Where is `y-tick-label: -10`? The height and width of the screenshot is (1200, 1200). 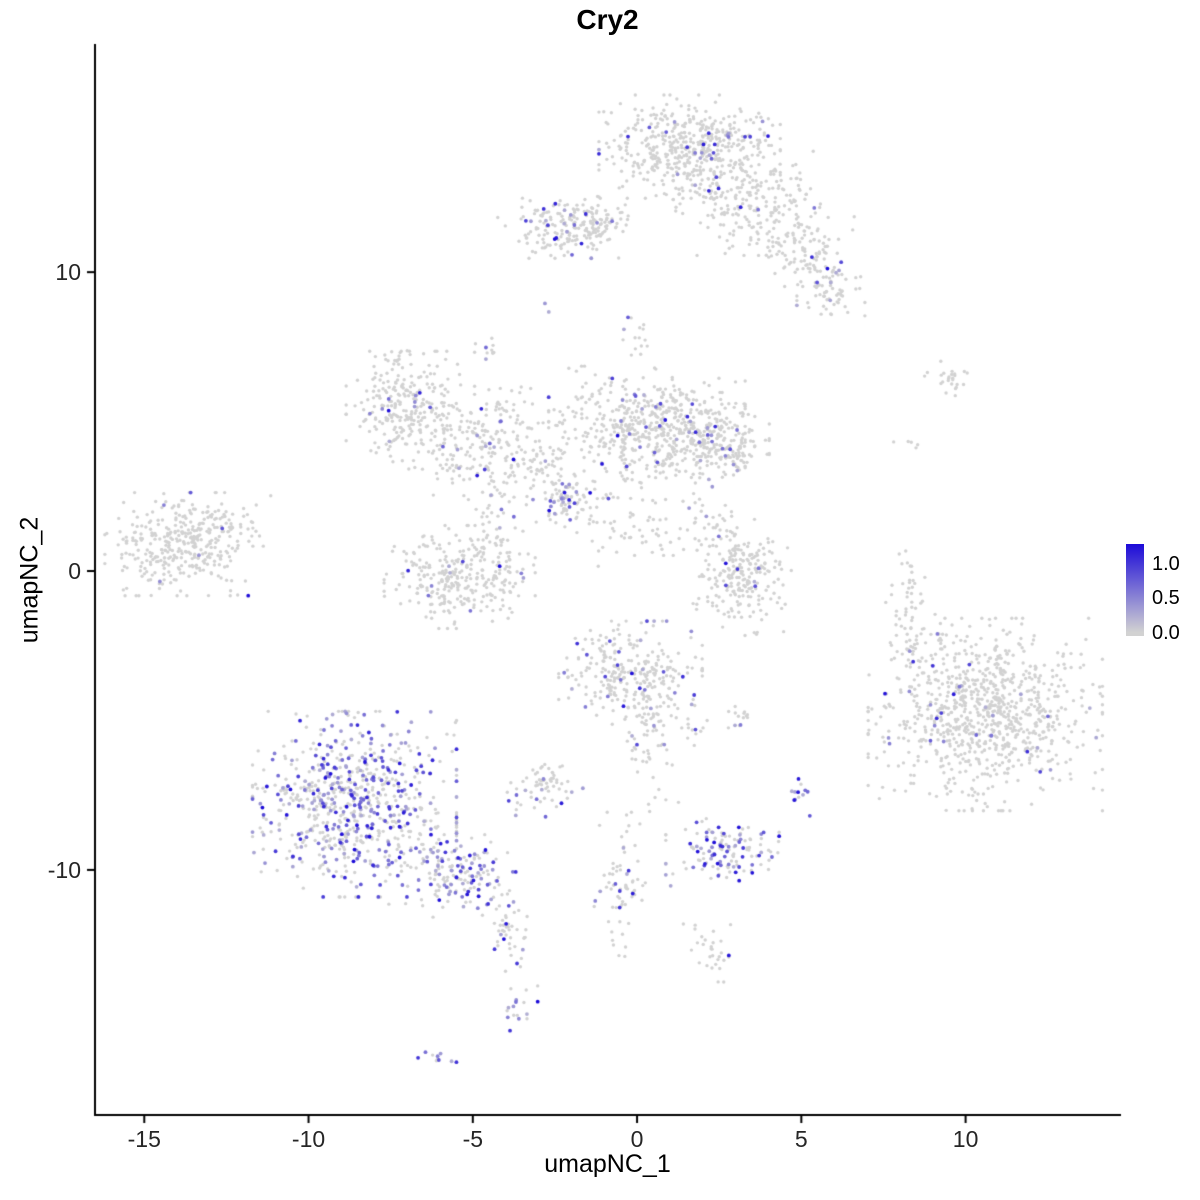
y-tick-label: -10 is located at coordinates (64, 869).